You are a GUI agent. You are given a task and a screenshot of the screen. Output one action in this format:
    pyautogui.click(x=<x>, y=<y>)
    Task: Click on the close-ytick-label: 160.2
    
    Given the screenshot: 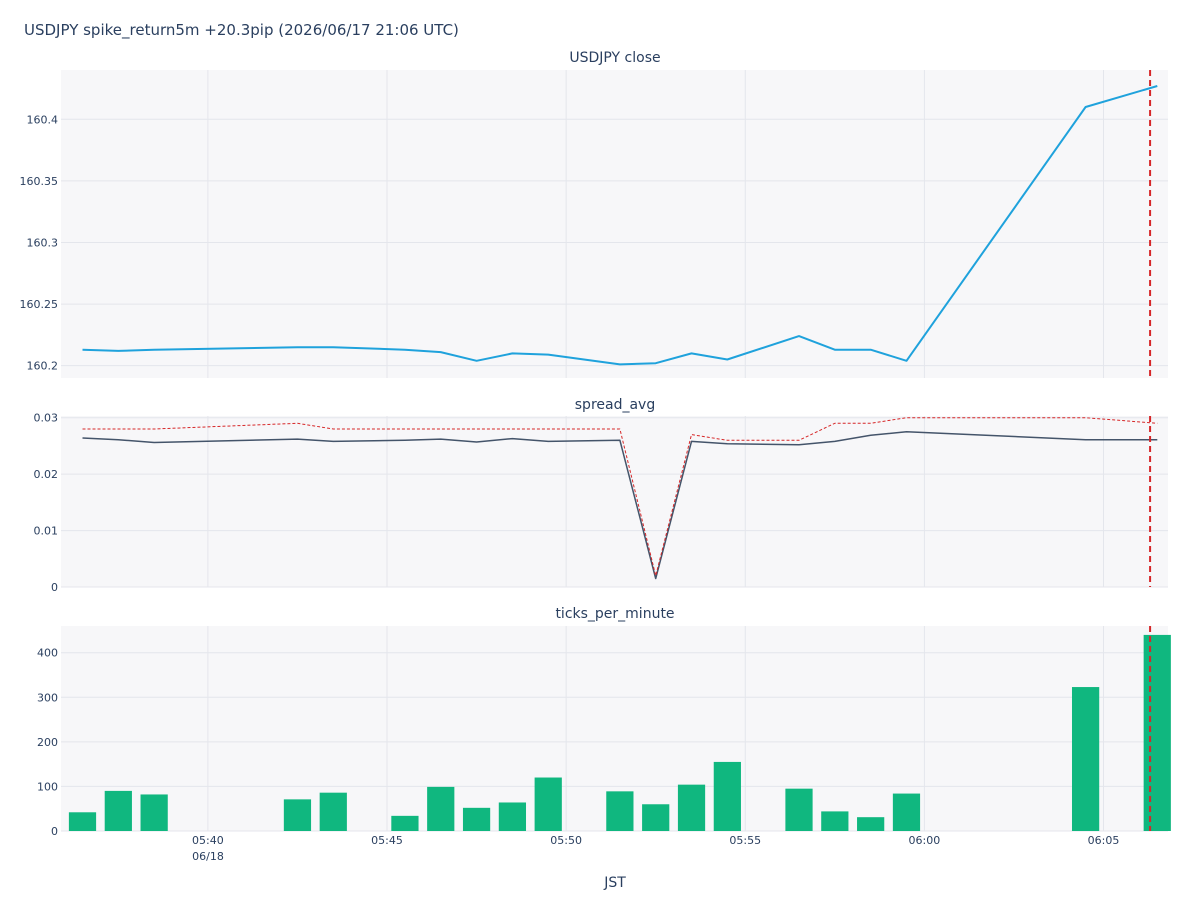 What is the action you would take?
    pyautogui.click(x=43, y=366)
    